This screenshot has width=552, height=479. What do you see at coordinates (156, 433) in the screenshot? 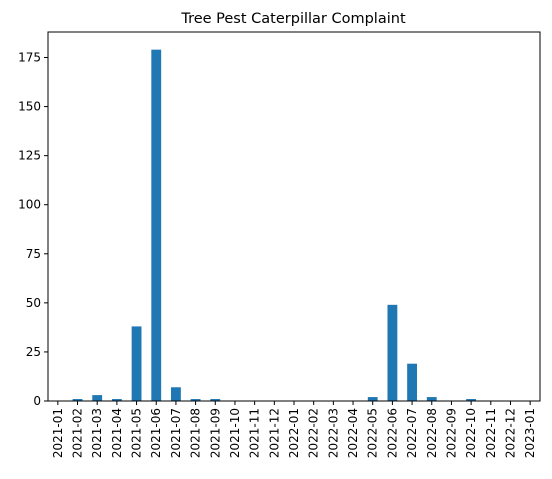
I see `x-tick-label: 2021-06` at bounding box center [156, 433].